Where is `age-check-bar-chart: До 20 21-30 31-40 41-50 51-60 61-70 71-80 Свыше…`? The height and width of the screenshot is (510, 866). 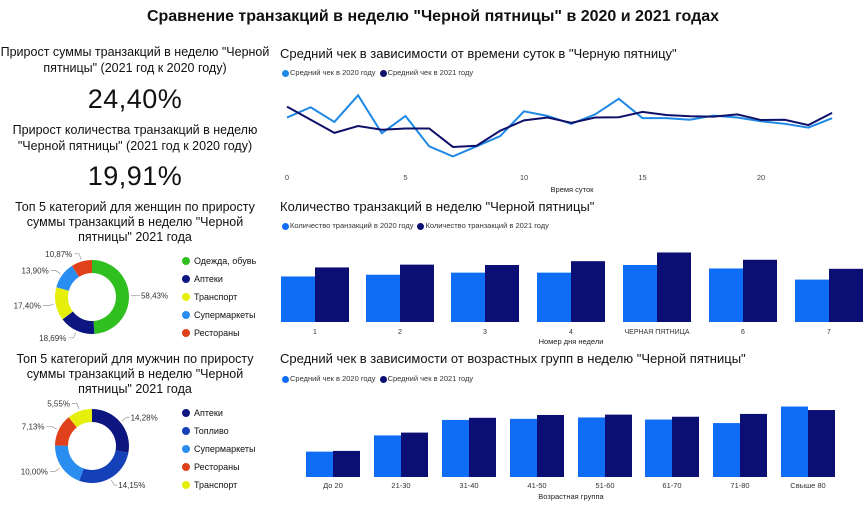
age-check-bar-chart: До 20 21-30 31-40 41-50 51-60 61-70 71-80 Свыше… is located at coordinates (570, 453).